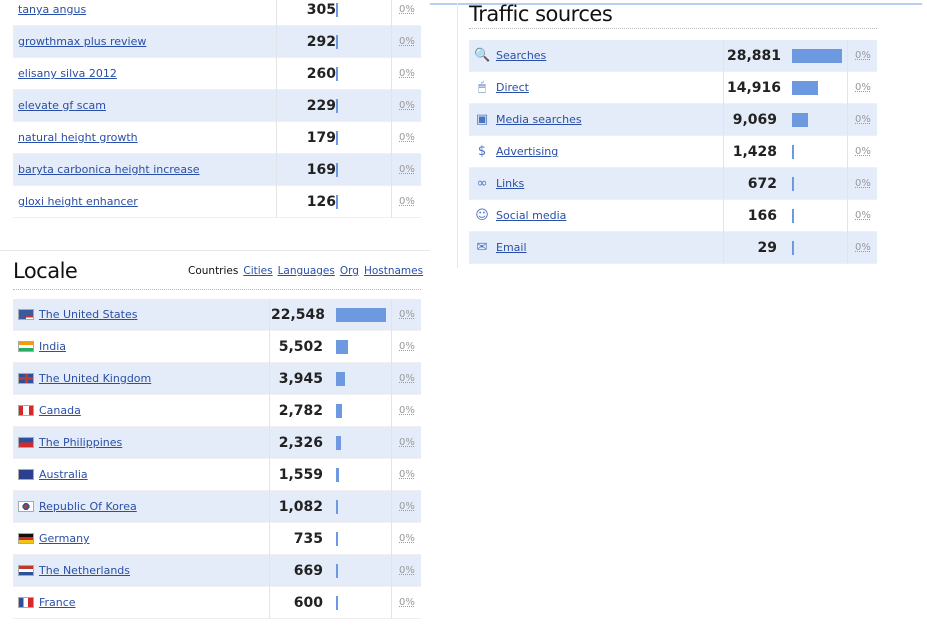 Image resolution: width=927 pixels, height=626 pixels. I want to click on traffic-source-row-link: Email, so click(511, 247).